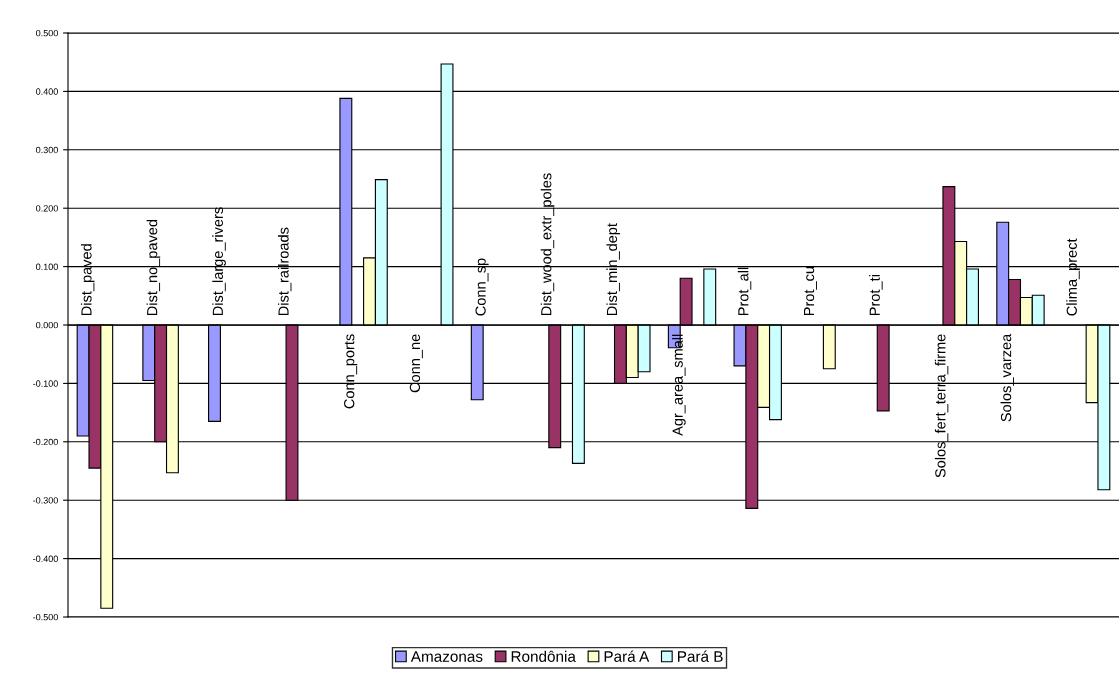 The height and width of the screenshot is (673, 1119). Describe the element at coordinates (47, 91) in the screenshot. I see `y-tick-label: 0.400` at that location.